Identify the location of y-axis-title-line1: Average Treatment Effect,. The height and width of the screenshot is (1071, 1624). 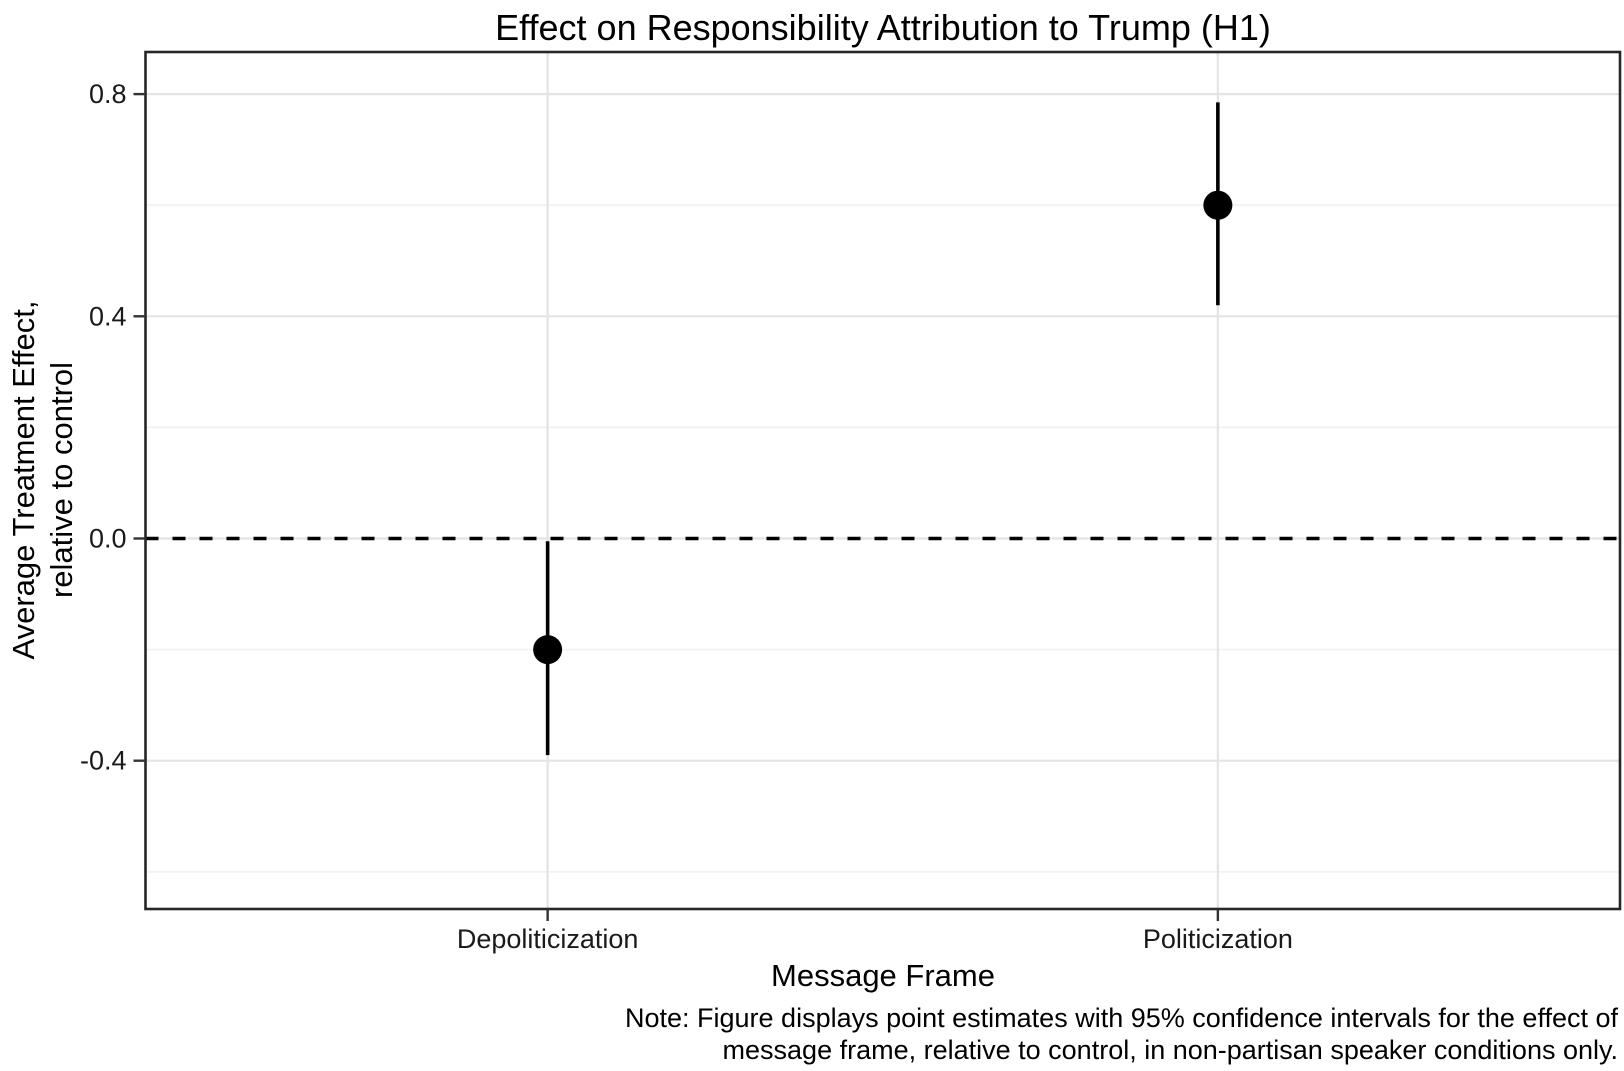
(23, 480).